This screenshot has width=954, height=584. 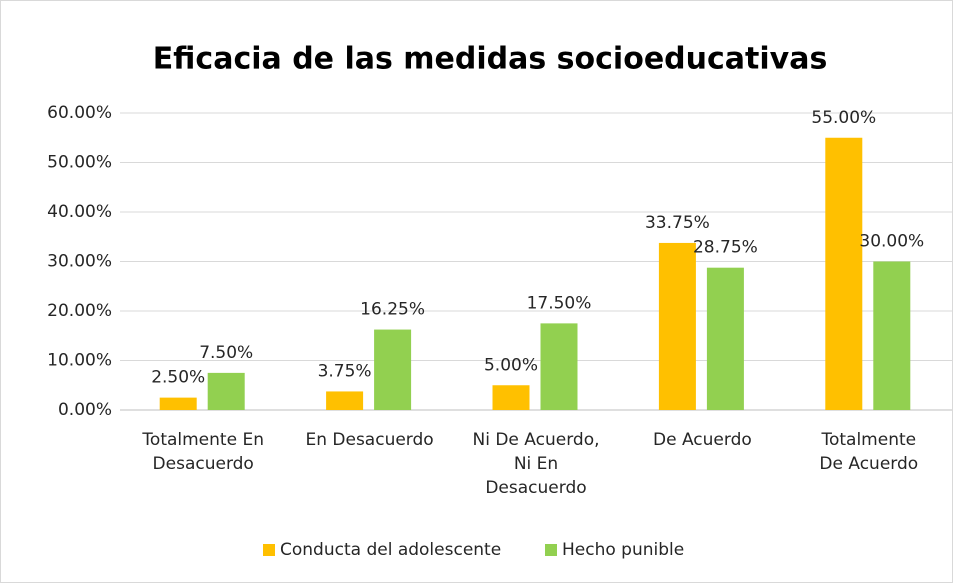 What do you see at coordinates (85, 410) in the screenshot?
I see `y-tick-label: 0.00%` at bounding box center [85, 410].